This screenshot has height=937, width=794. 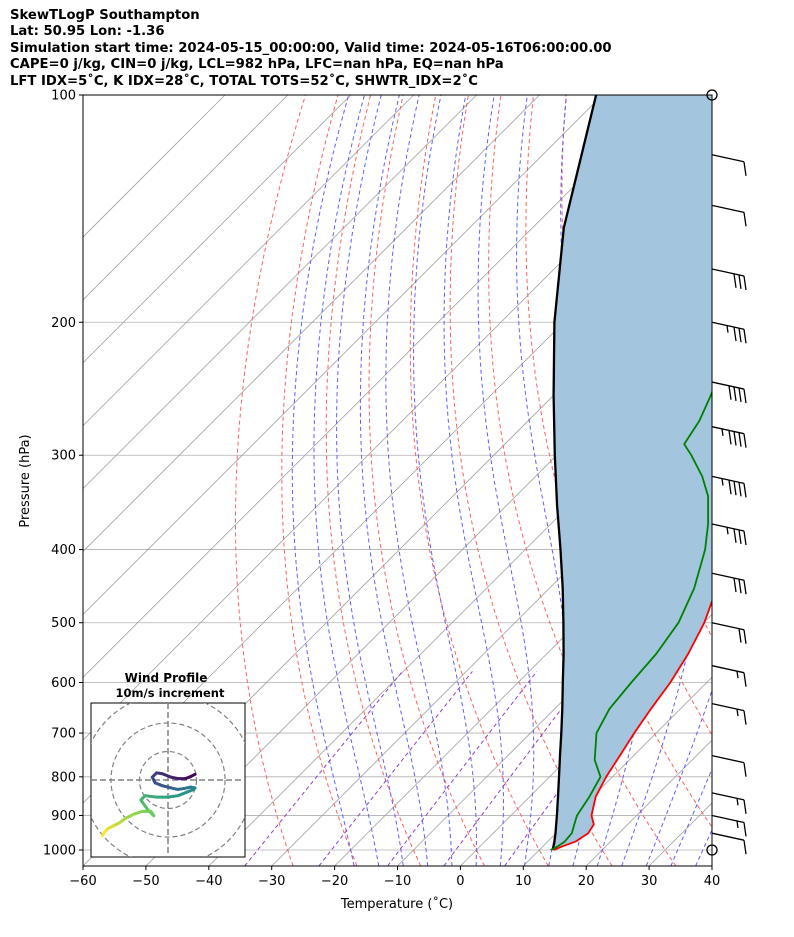 I want to click on dewpoint-line, so click(x=631, y=620).